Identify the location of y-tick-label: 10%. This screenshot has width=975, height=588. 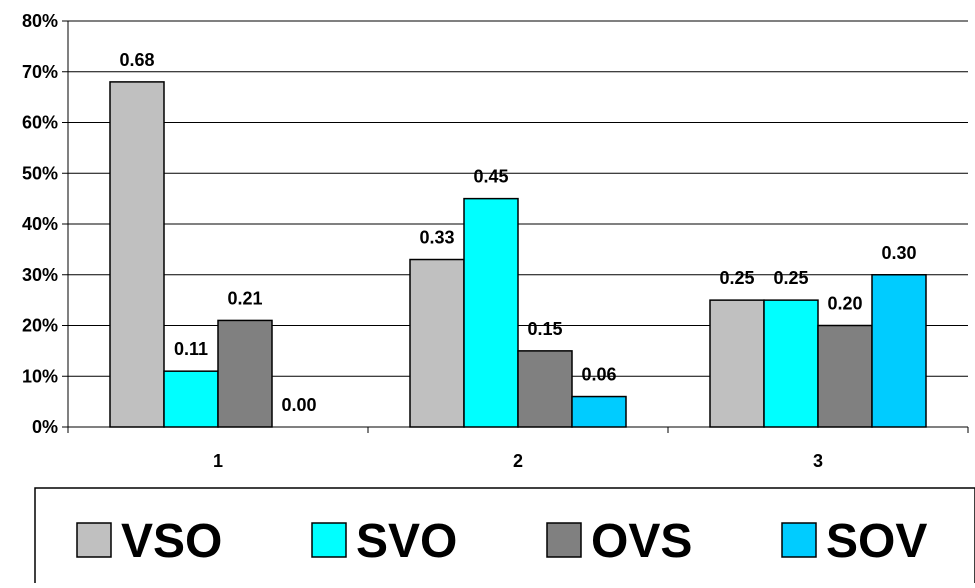
(40, 376).